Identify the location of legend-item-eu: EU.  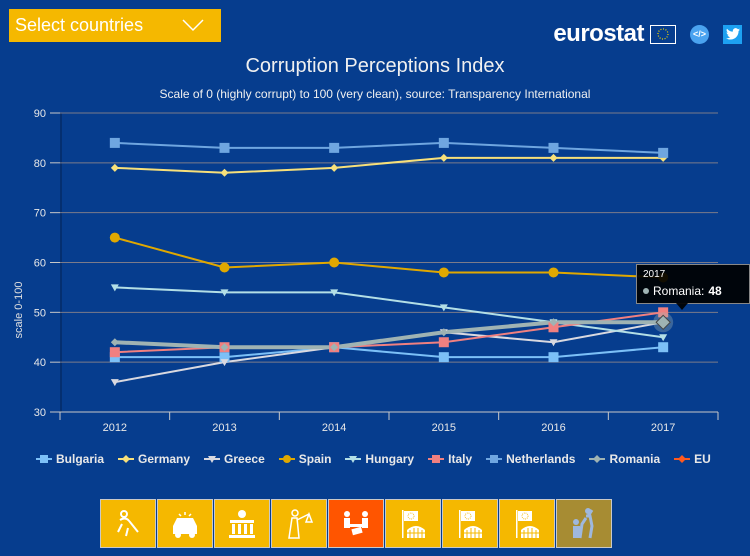
(692, 459).